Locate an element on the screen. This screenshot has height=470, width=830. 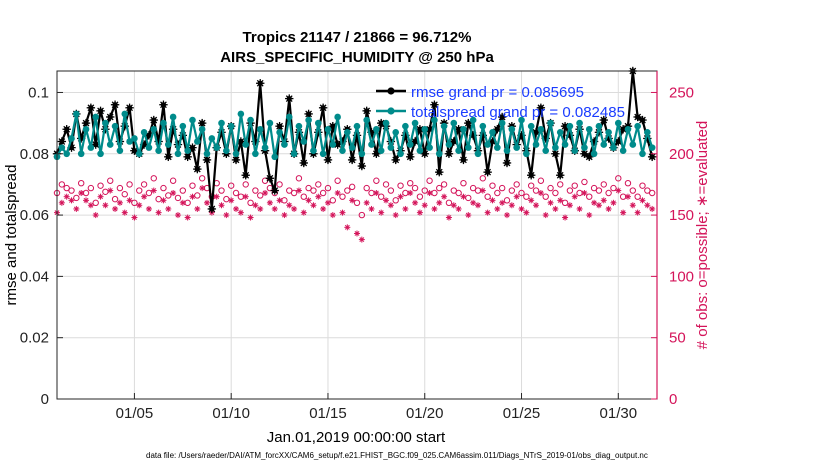
x-tick-label: 01/05 is located at coordinates (135, 413).